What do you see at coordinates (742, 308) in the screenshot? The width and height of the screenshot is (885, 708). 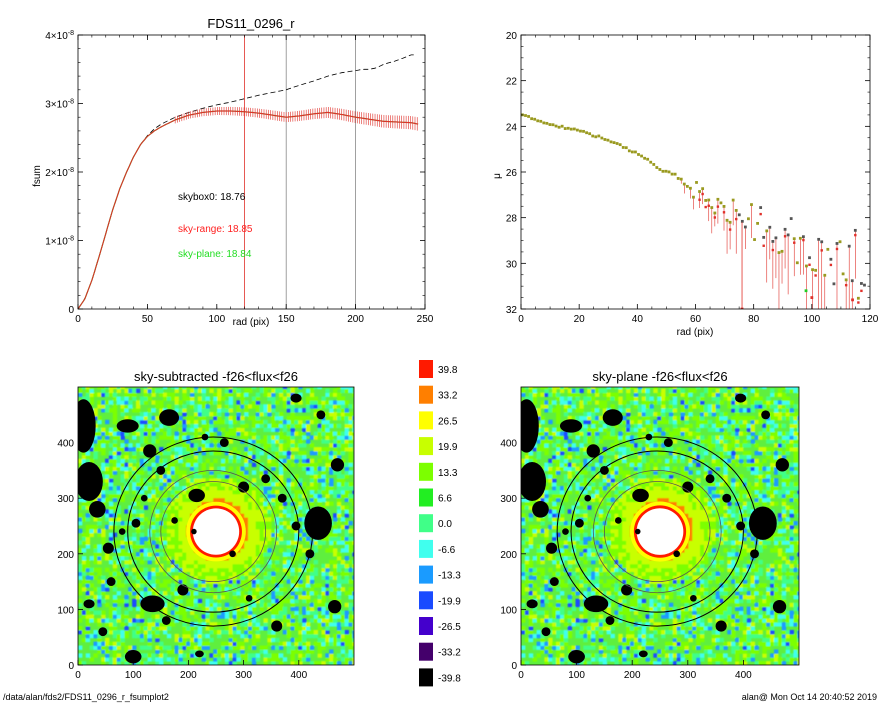 I see `mu-outlier` at bounding box center [742, 308].